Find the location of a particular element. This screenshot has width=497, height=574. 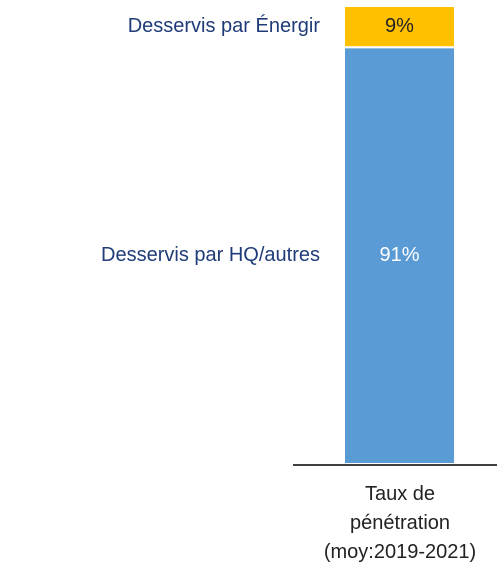

bar-segment is located at coordinates (399, 27).